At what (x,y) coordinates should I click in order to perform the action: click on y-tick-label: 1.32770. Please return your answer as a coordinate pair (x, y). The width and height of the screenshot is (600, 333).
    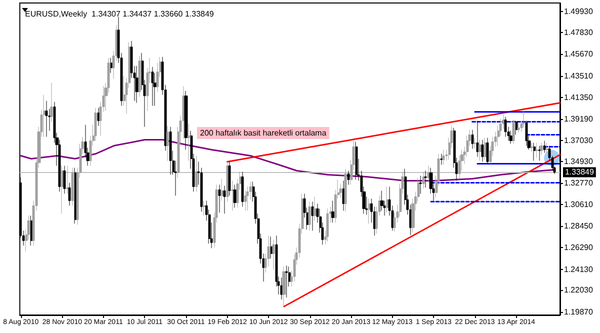
    Looking at the image, I should click on (579, 183).